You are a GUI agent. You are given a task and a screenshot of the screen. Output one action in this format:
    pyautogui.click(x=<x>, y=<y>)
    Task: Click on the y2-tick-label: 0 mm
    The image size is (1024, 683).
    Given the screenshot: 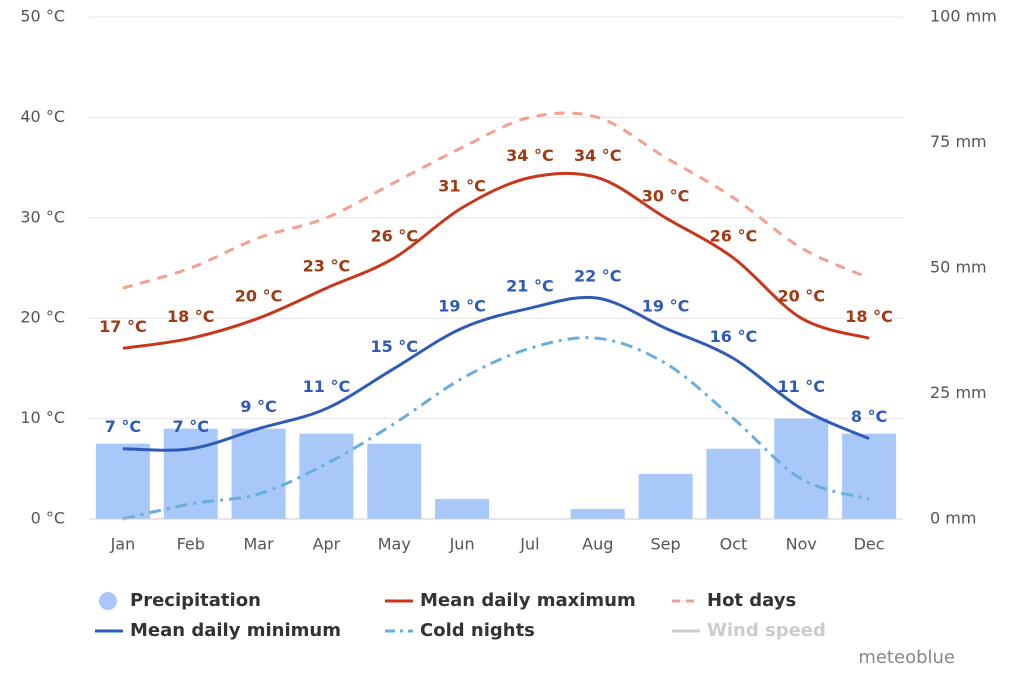 What is the action you would take?
    pyautogui.click(x=953, y=518)
    